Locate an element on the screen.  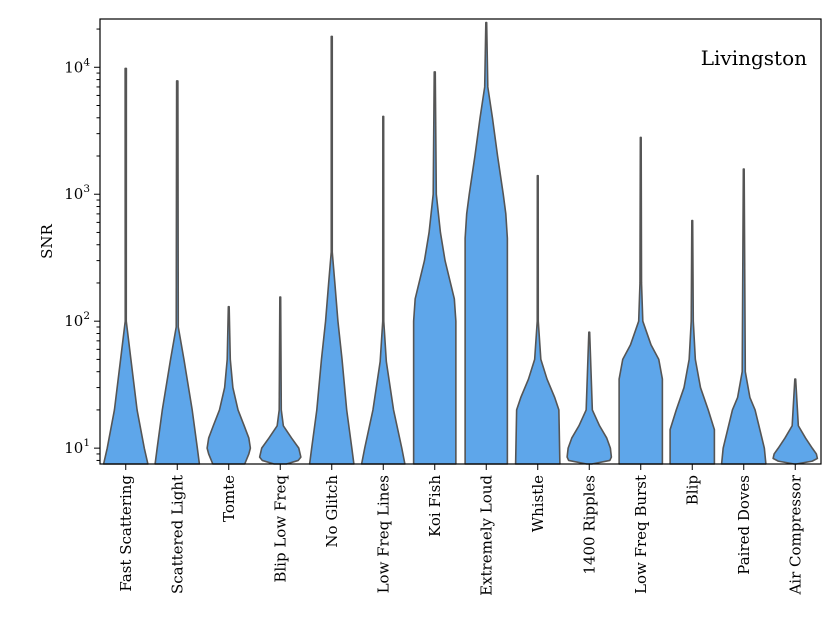
y-tick-label: 10² is located at coordinates (77, 320).